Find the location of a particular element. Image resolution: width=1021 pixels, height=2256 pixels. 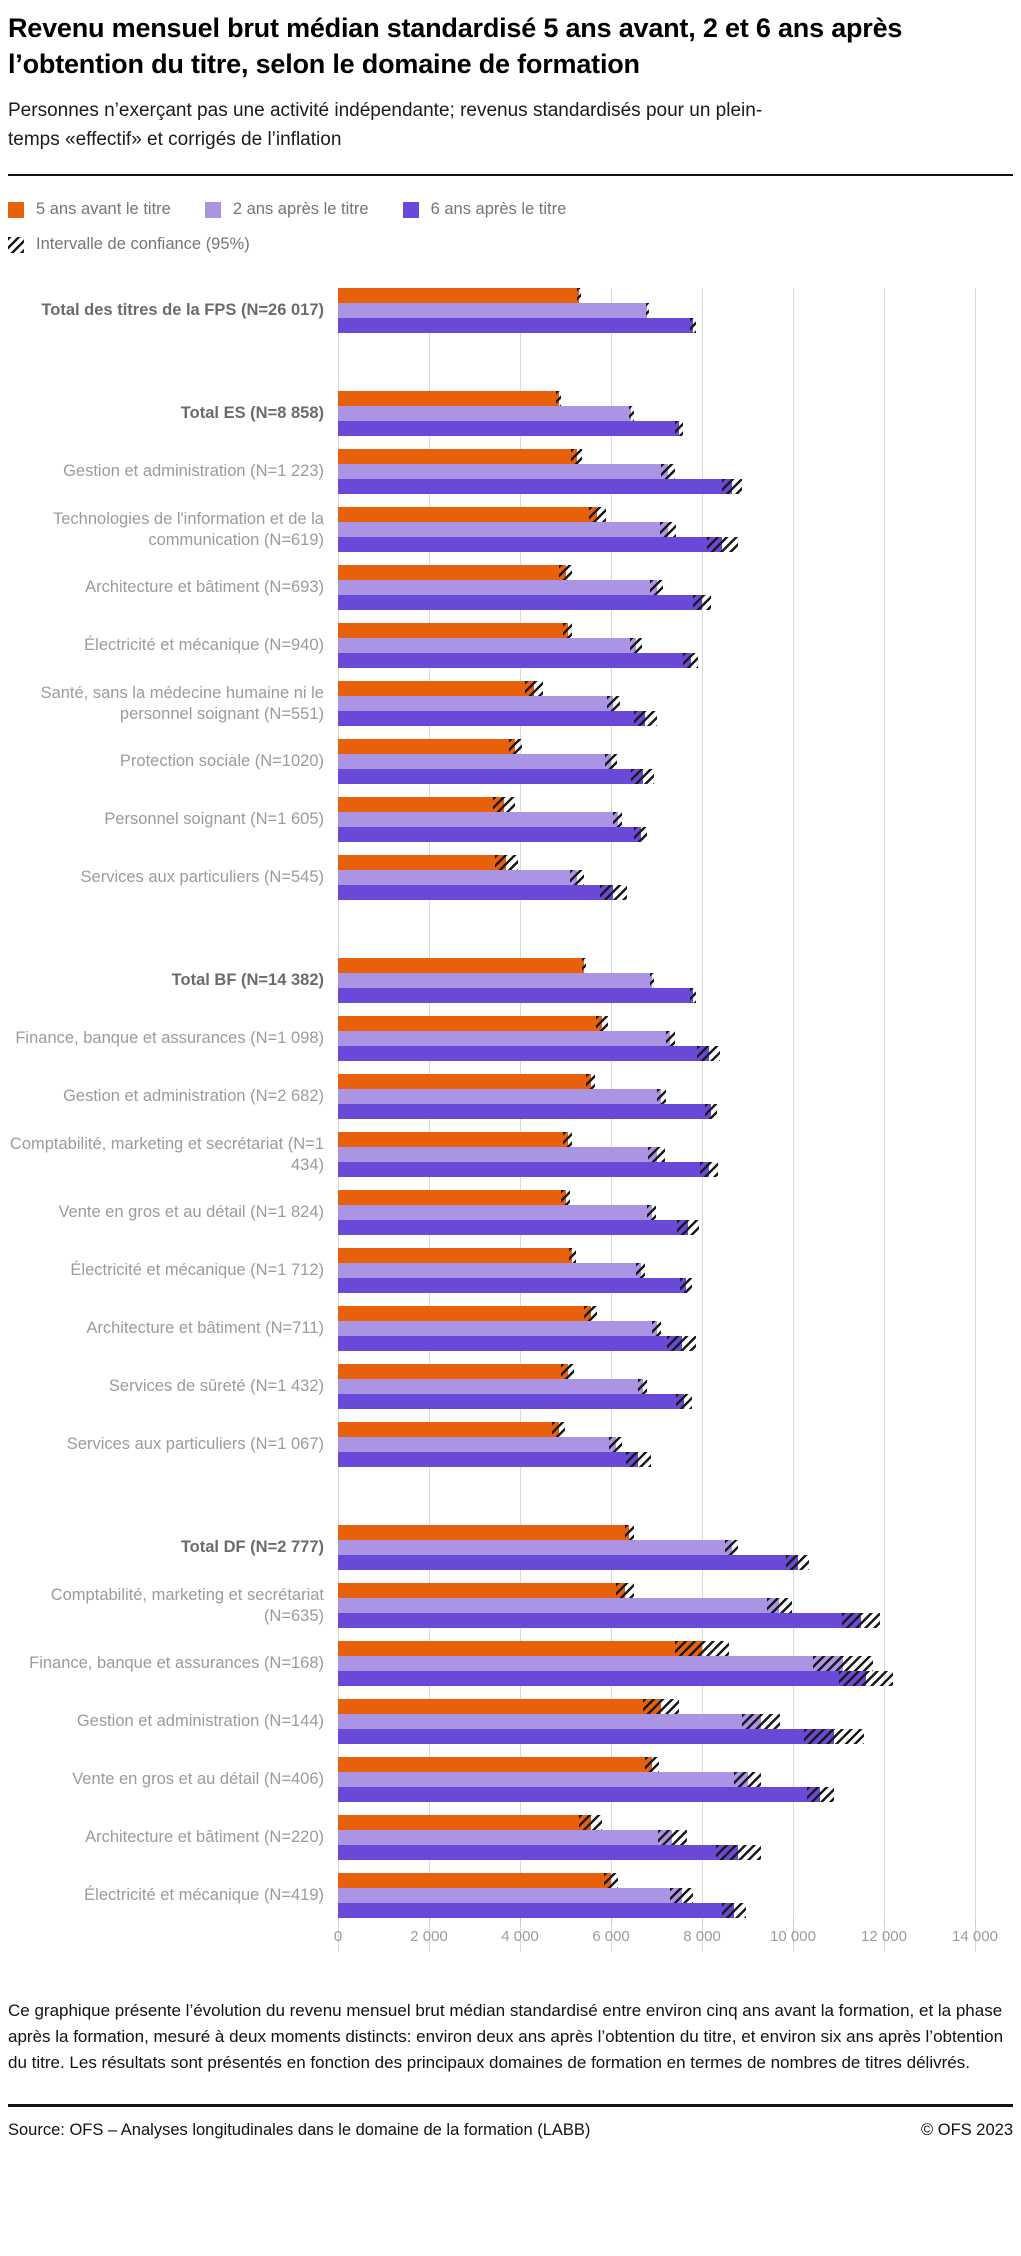

x-tick-label: 8 000 is located at coordinates (702, 1936).